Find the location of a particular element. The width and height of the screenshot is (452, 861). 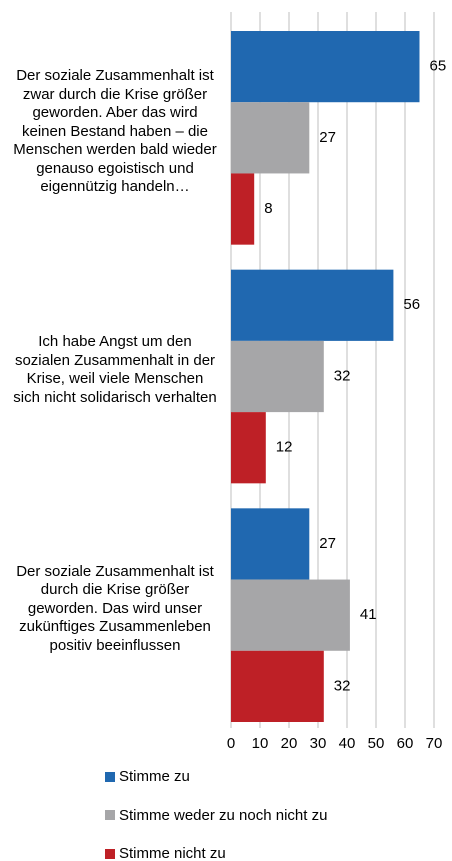

x-tick-label: 20 is located at coordinates (289, 743).